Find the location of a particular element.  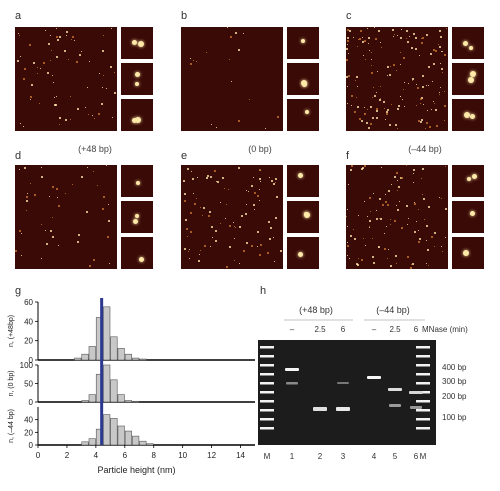

treatment-value: 6 is located at coordinates (416, 329).